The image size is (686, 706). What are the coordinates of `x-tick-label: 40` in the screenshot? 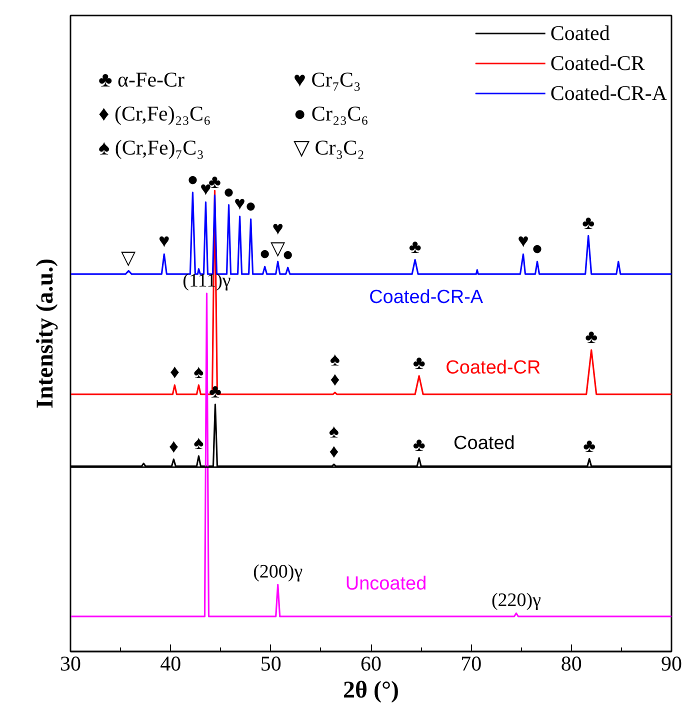 It's located at (171, 664).